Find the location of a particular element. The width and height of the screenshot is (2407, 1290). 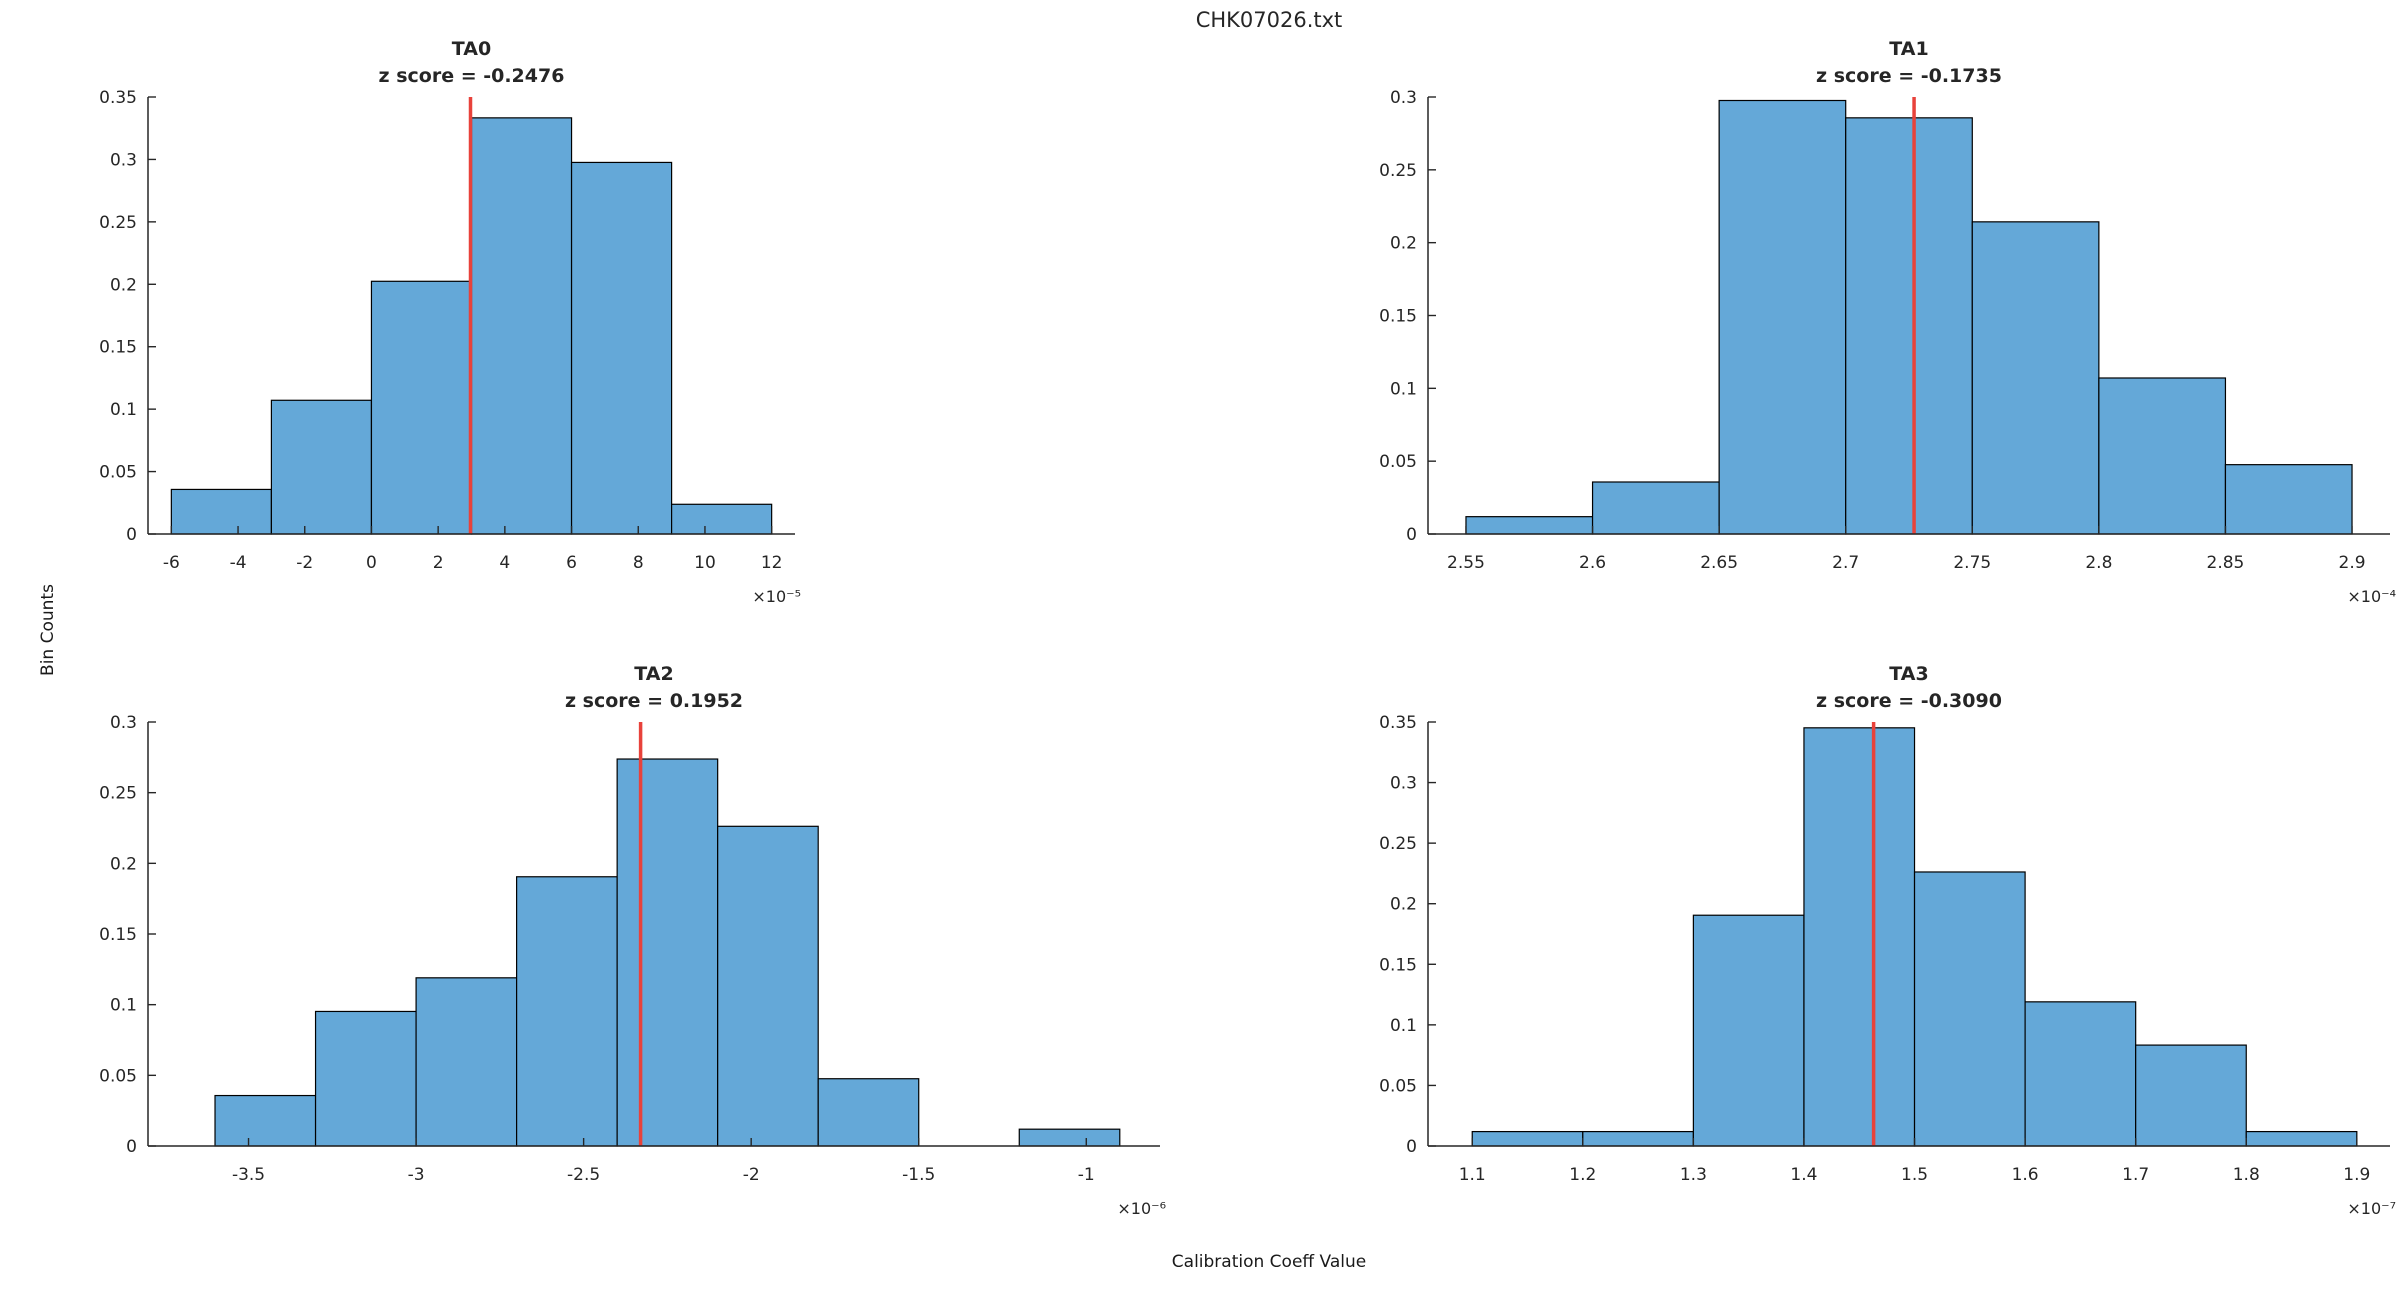

x-axis-exponent: ×10⁻⁶ is located at coordinates (1141, 1208).